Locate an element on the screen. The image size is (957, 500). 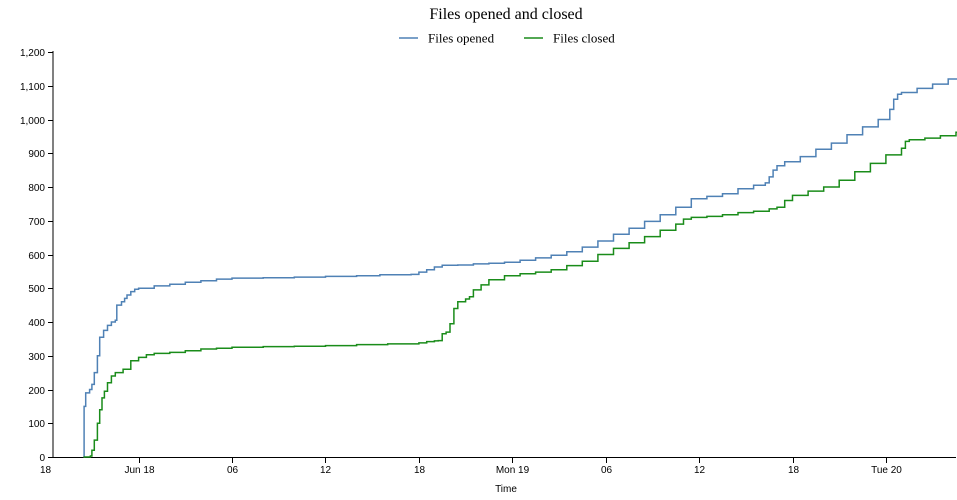
legend-item-files-closed: Files closed is located at coordinates (569, 38).